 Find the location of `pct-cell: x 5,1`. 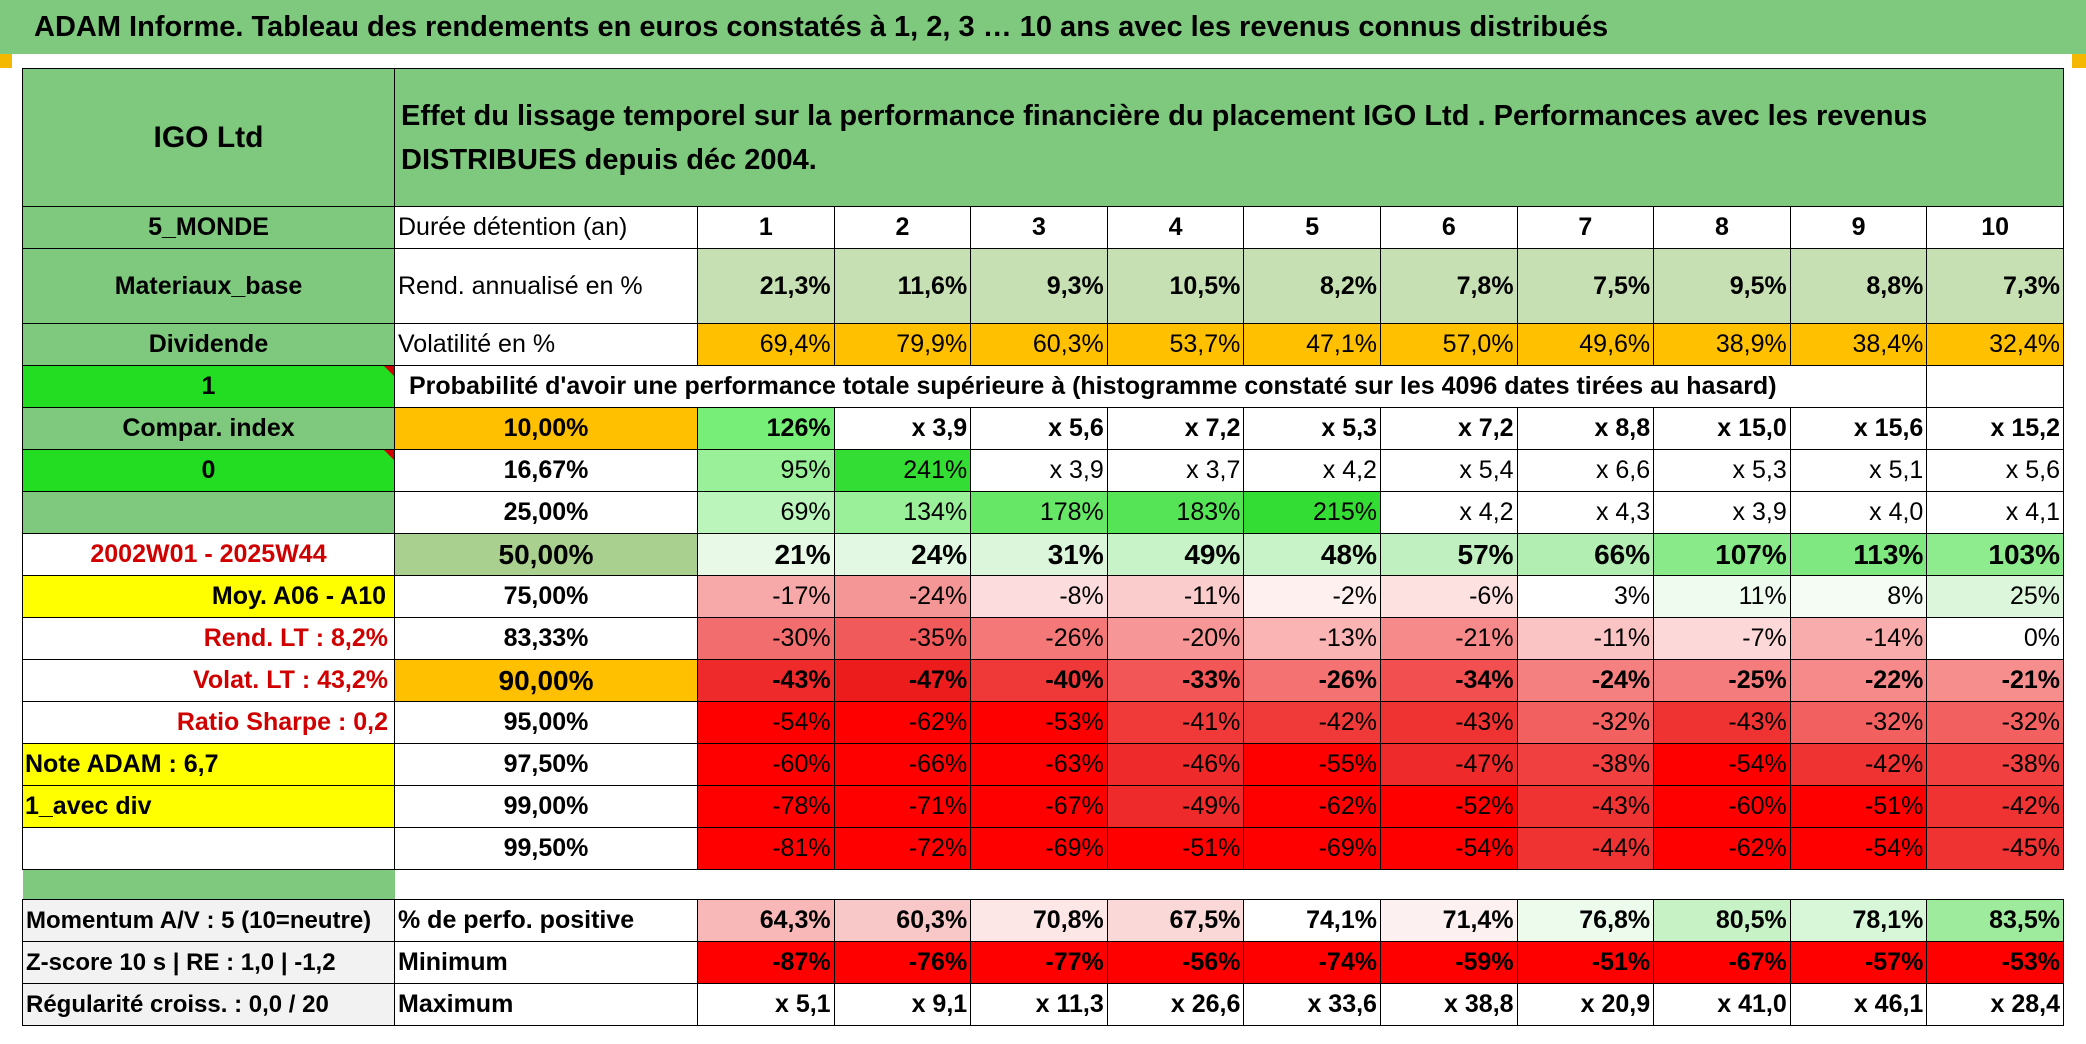

pct-cell: x 5,1 is located at coordinates (1858, 470).